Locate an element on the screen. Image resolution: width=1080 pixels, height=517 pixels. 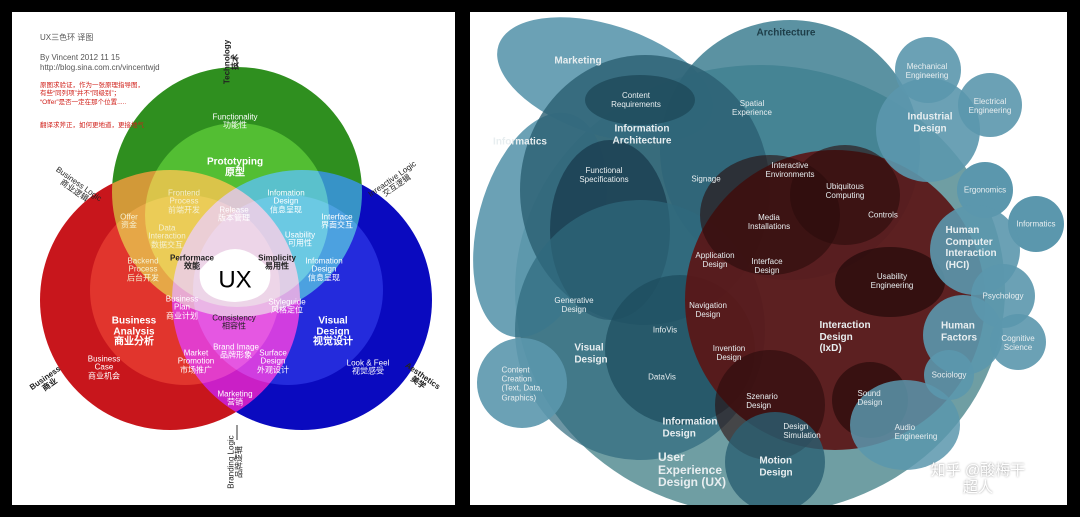
label-information-design-top: Infomation Design 信息呈现 is located at coordinates (286, 201).